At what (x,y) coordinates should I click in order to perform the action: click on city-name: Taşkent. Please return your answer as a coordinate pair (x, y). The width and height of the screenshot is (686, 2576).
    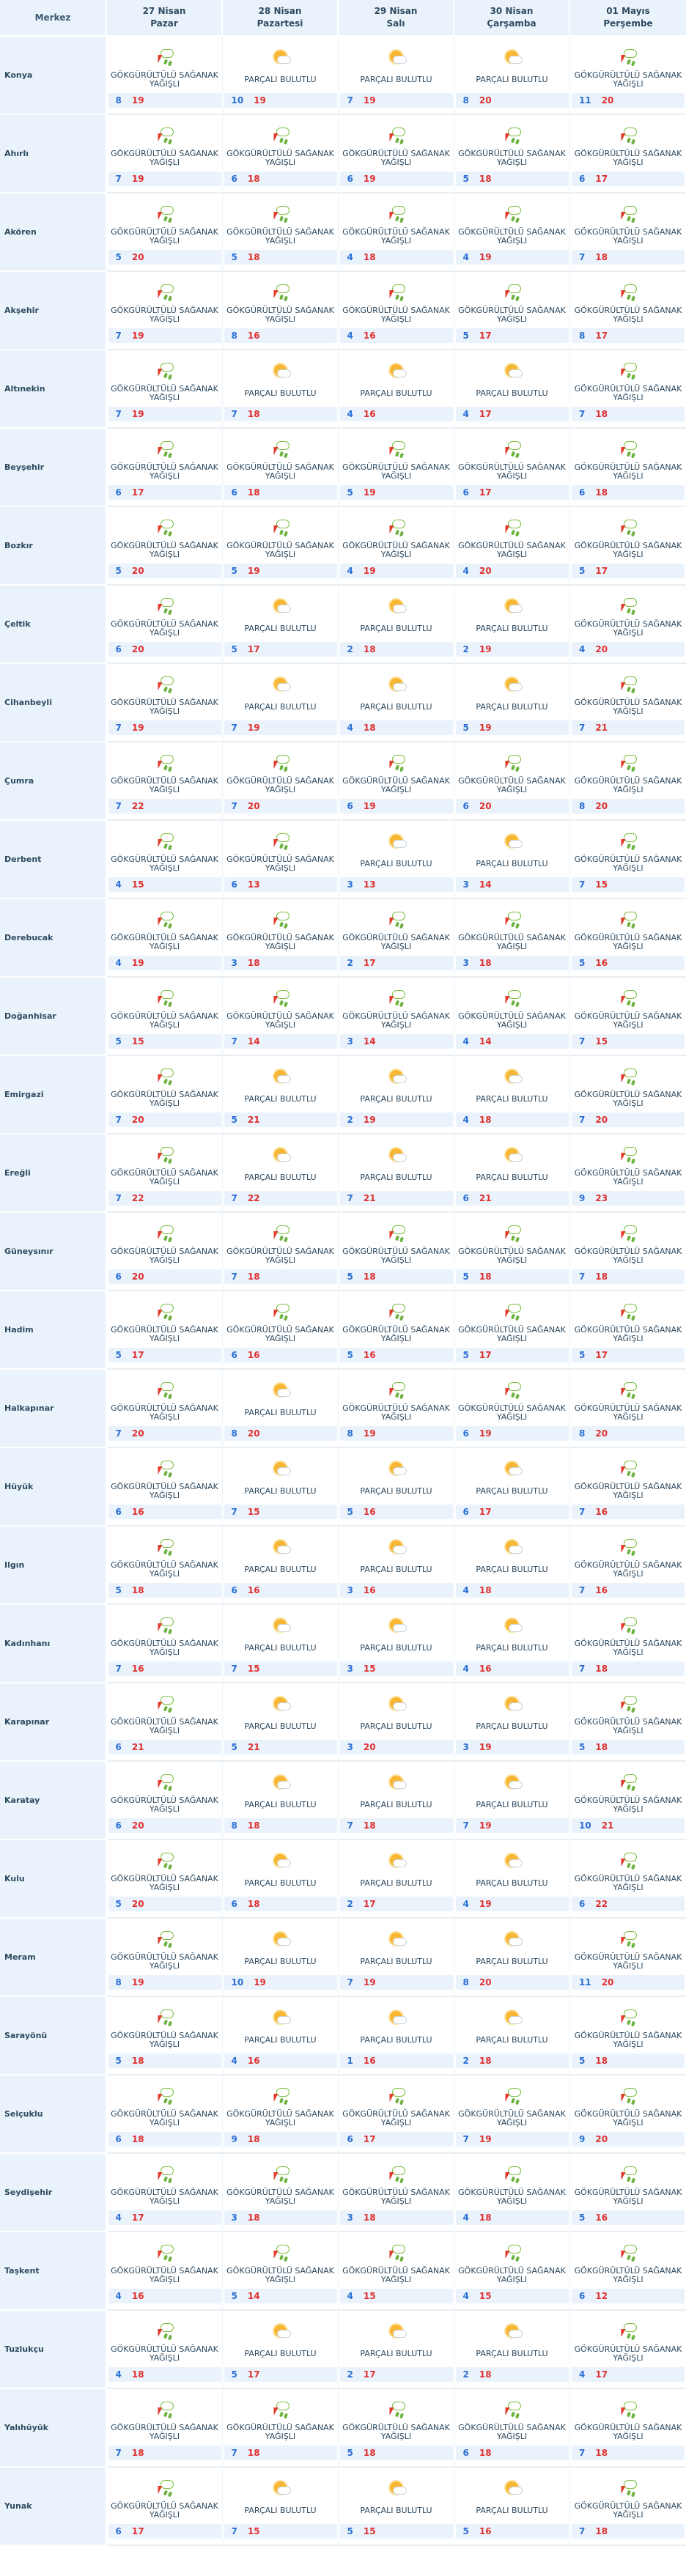
    Looking at the image, I should click on (53, 2271).